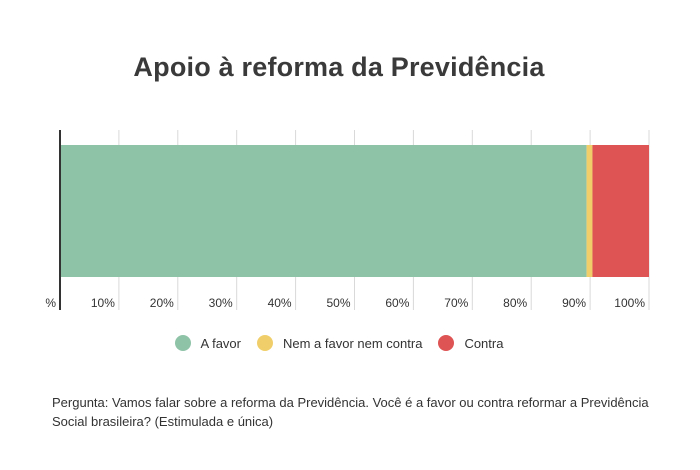 The height and width of the screenshot is (470, 700). I want to click on bar-segment-contra, so click(620, 211).